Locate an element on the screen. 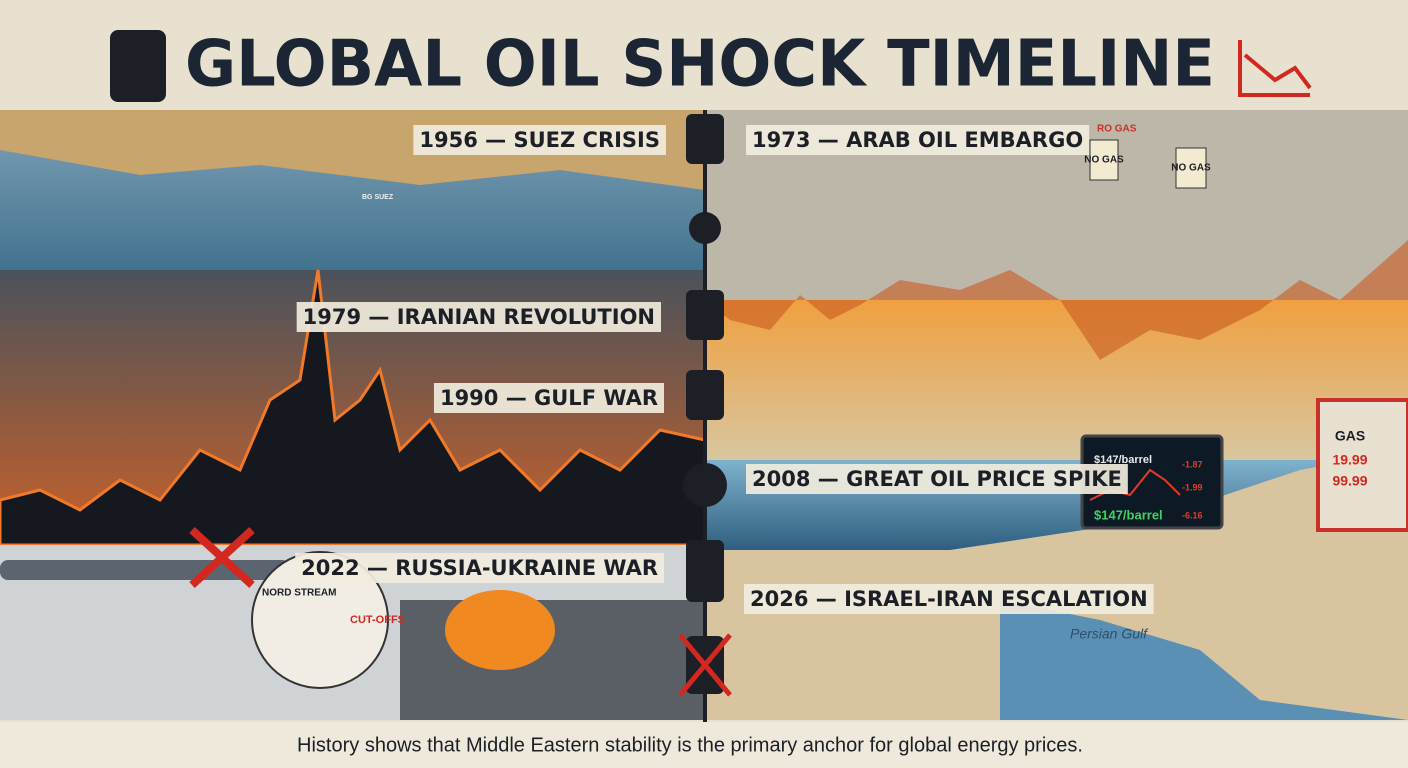 This screenshot has height=768, width=1408. explosion is located at coordinates (500, 630).